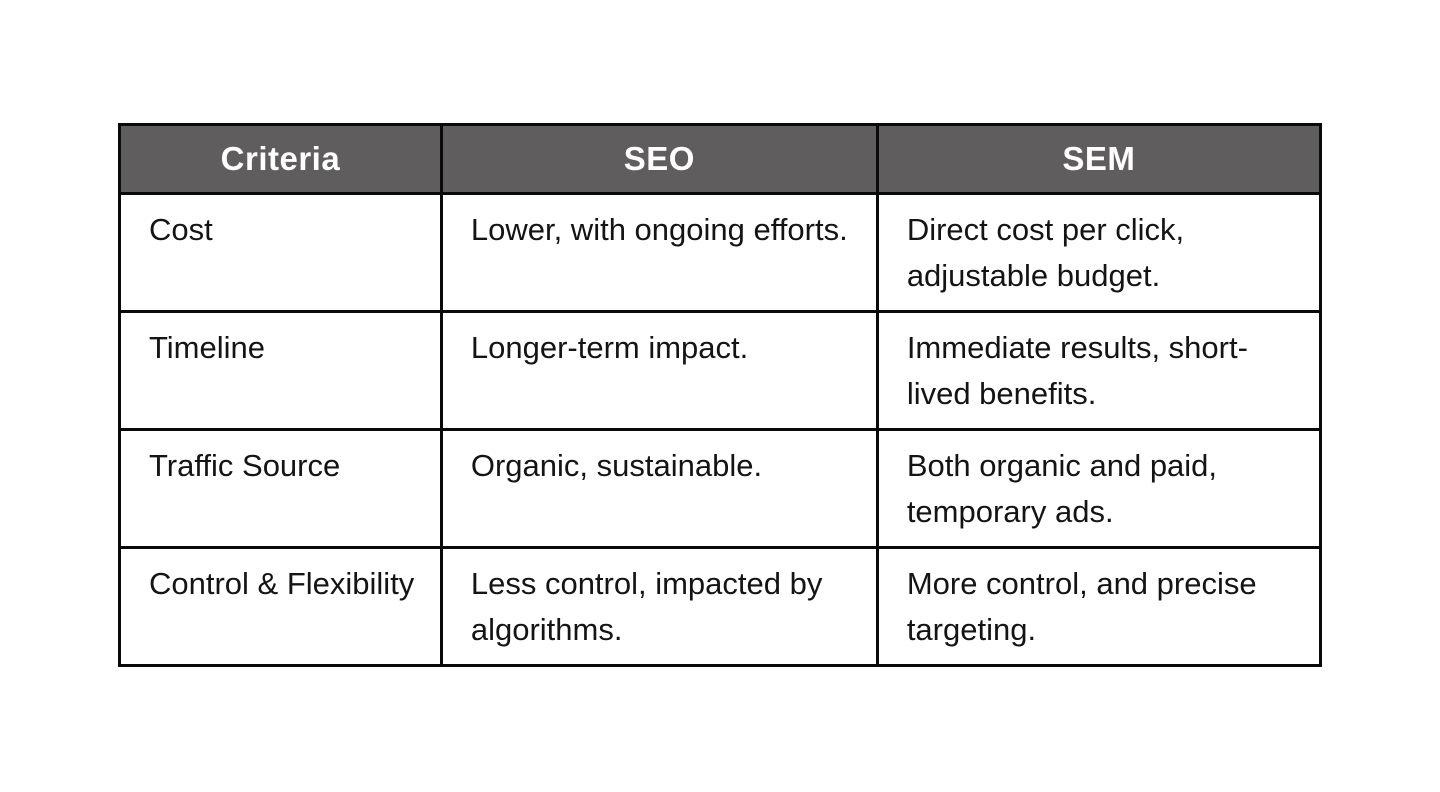 The height and width of the screenshot is (792, 1440). I want to click on header-row: Criteria SEO SEM, so click(720, 159).